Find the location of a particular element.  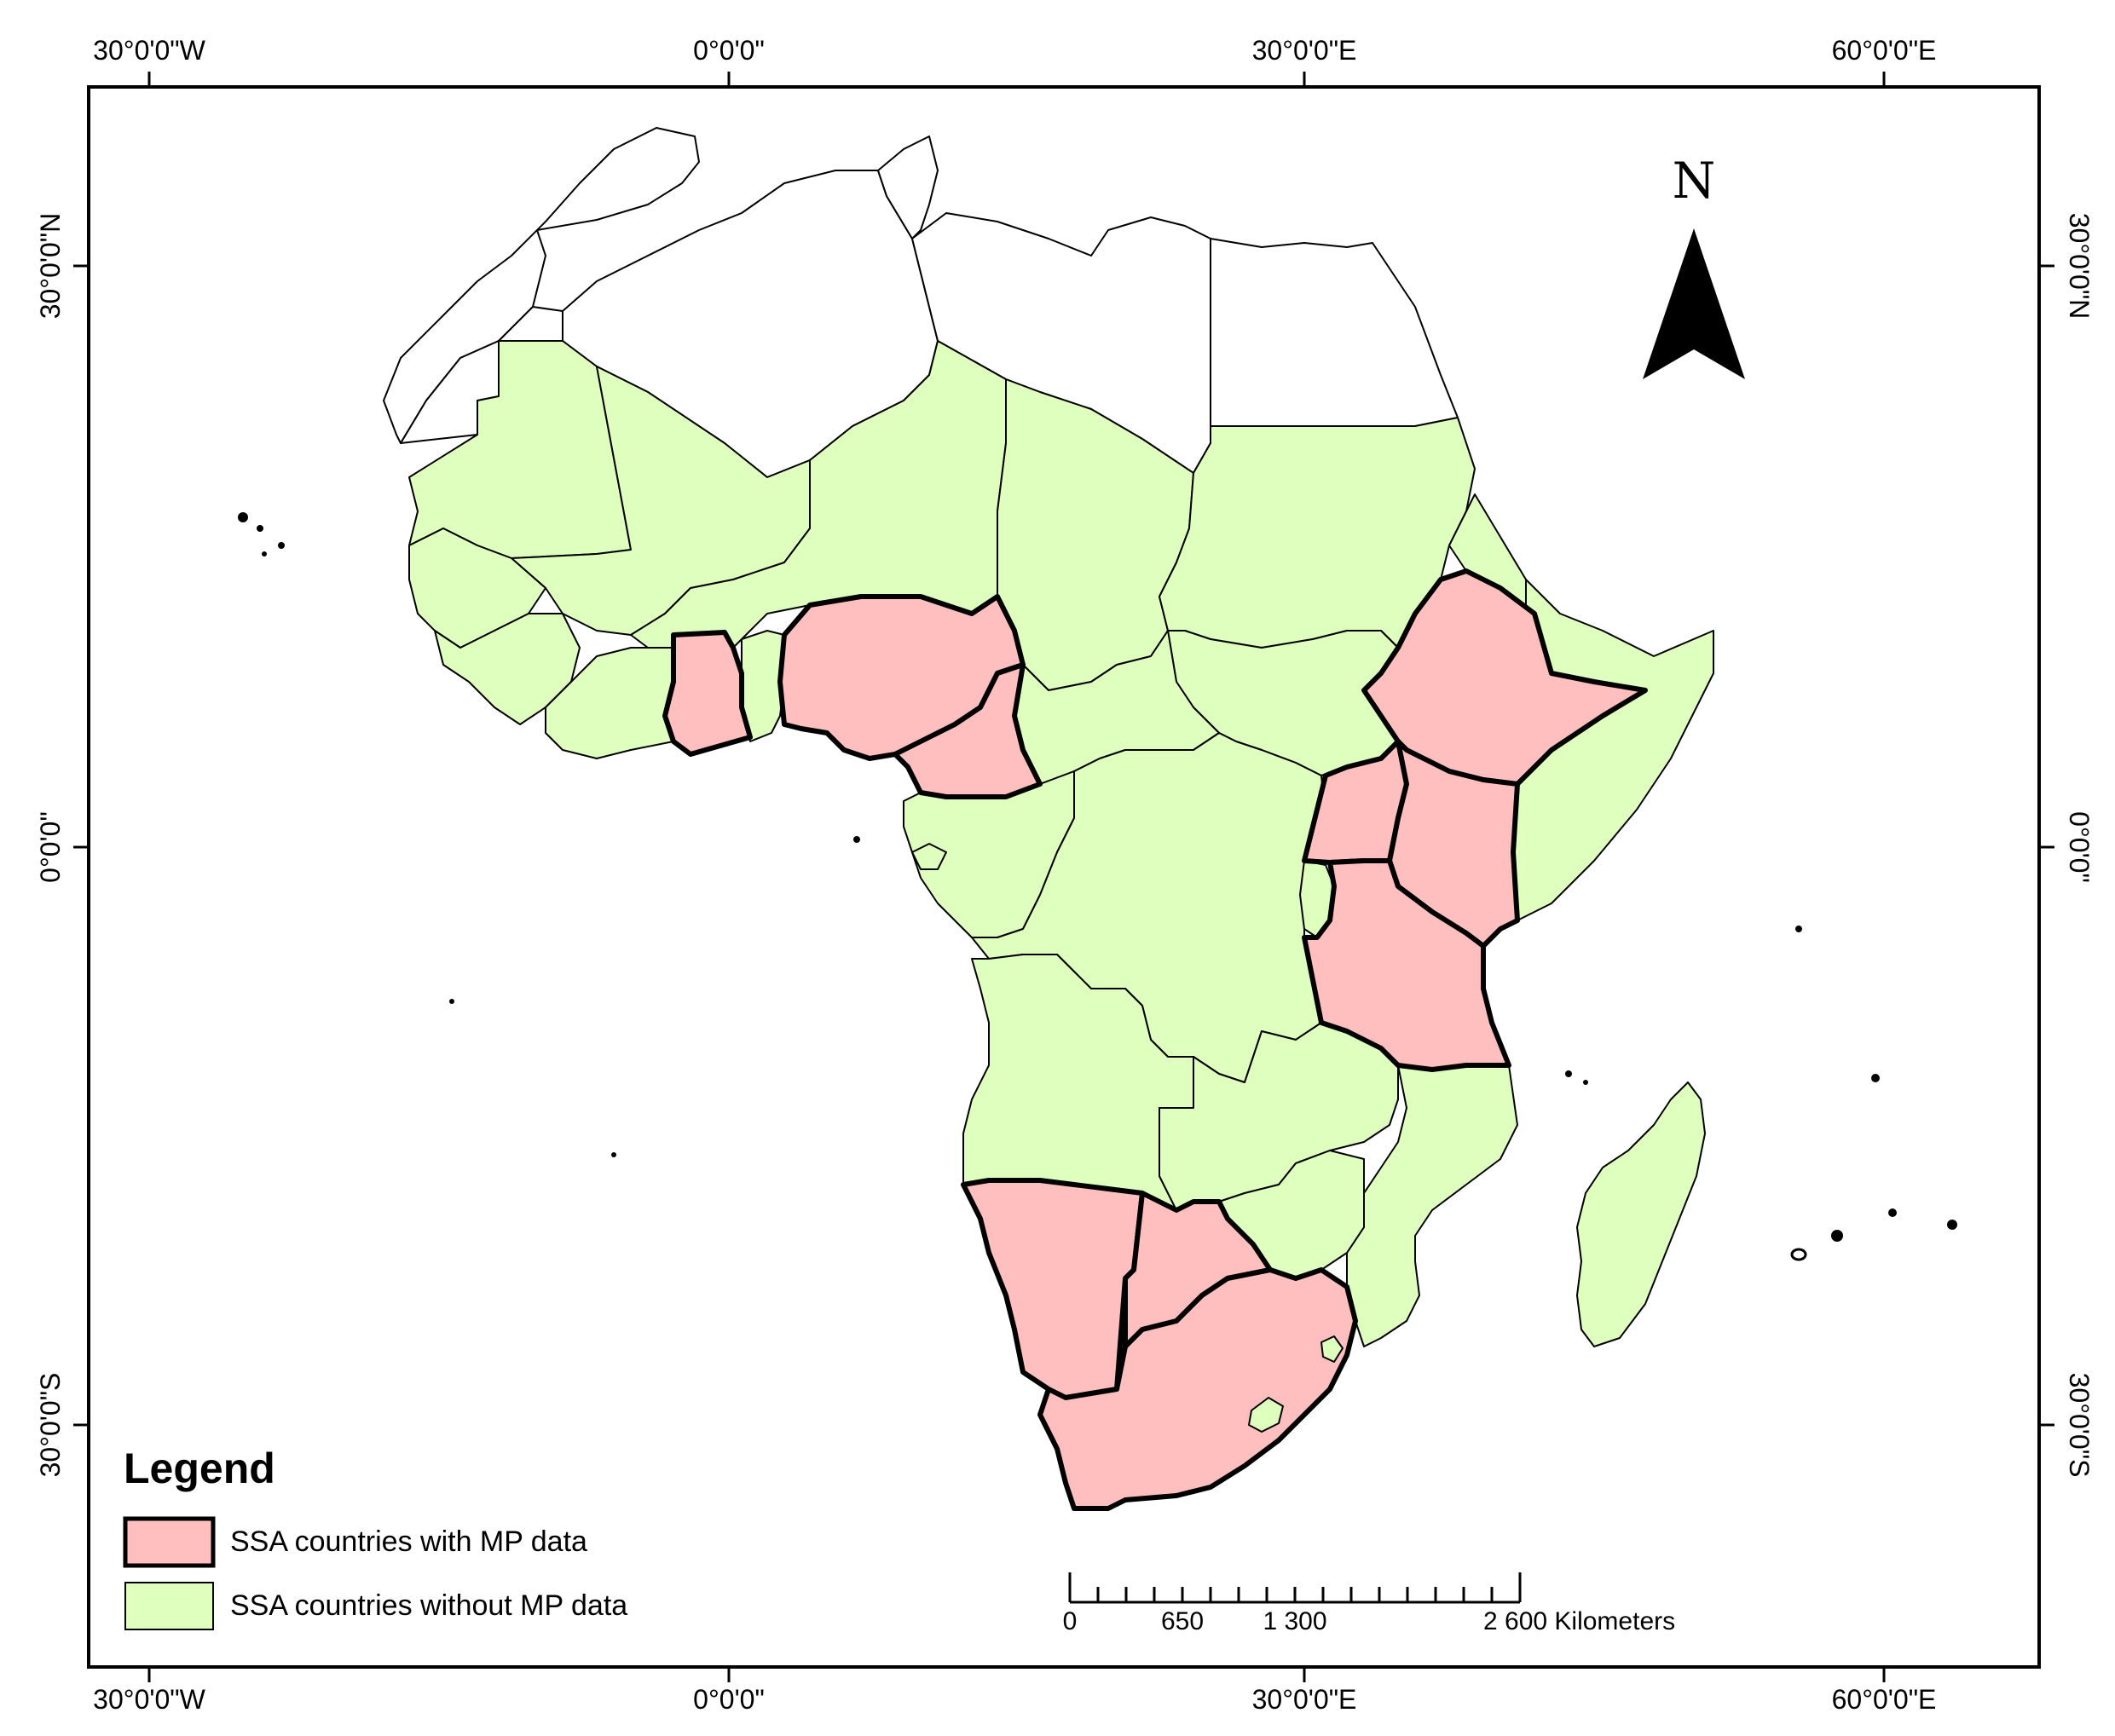

scale-label-650: 650 is located at coordinates (1182, 1621).